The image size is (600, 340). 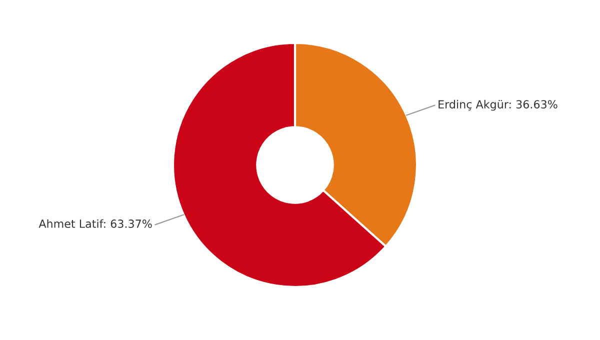 I want to click on slice-label: Erdinç Akgür: 36.63%, so click(x=498, y=105).